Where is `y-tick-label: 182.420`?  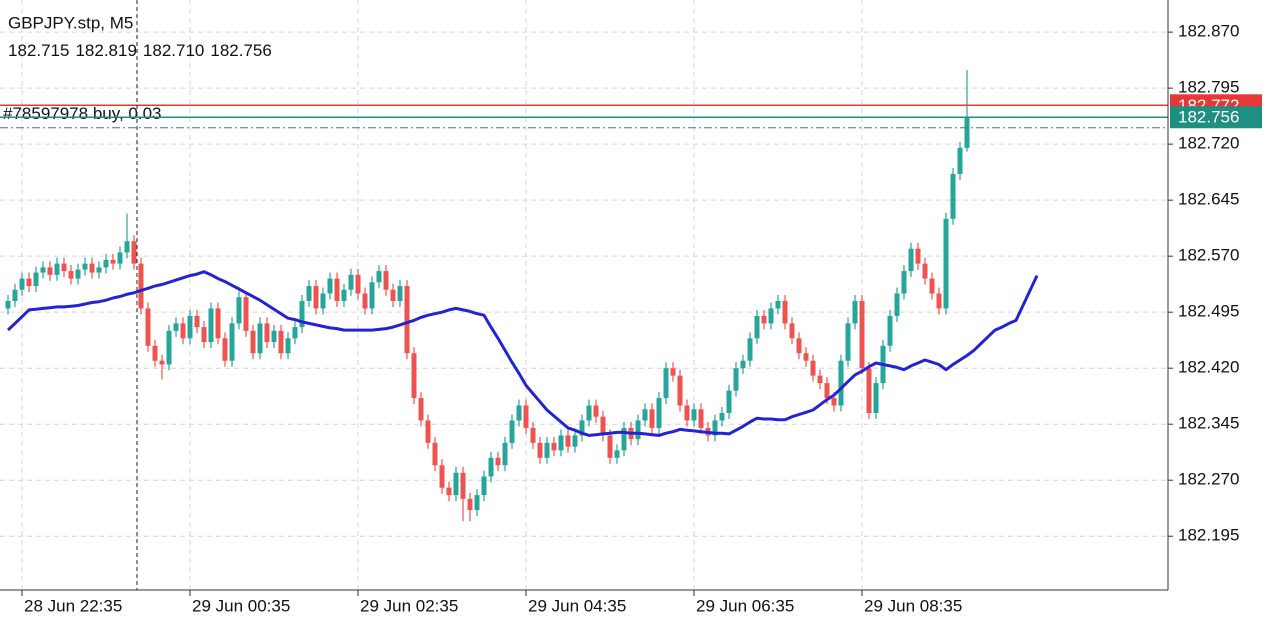
y-tick-label: 182.420 is located at coordinates (1208, 367).